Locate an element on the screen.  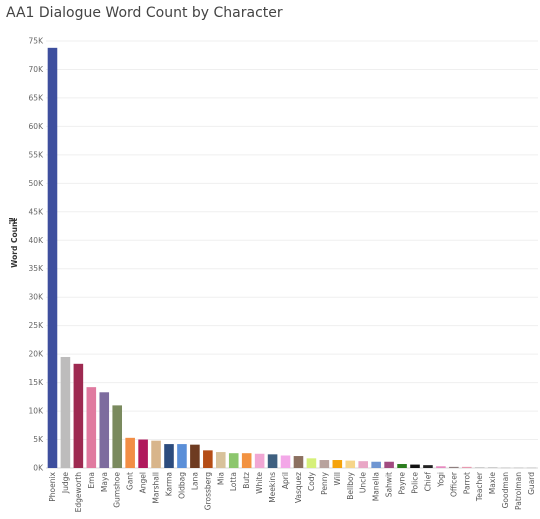
y-tick-label: 40K is located at coordinates (37, 240).